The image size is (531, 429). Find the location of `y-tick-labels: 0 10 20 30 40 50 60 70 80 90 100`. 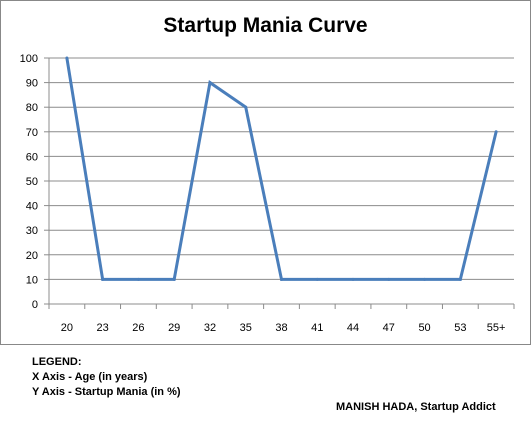

y-tick-labels: 0 10 20 30 40 50 60 70 80 90 100 is located at coordinates (29, 182).